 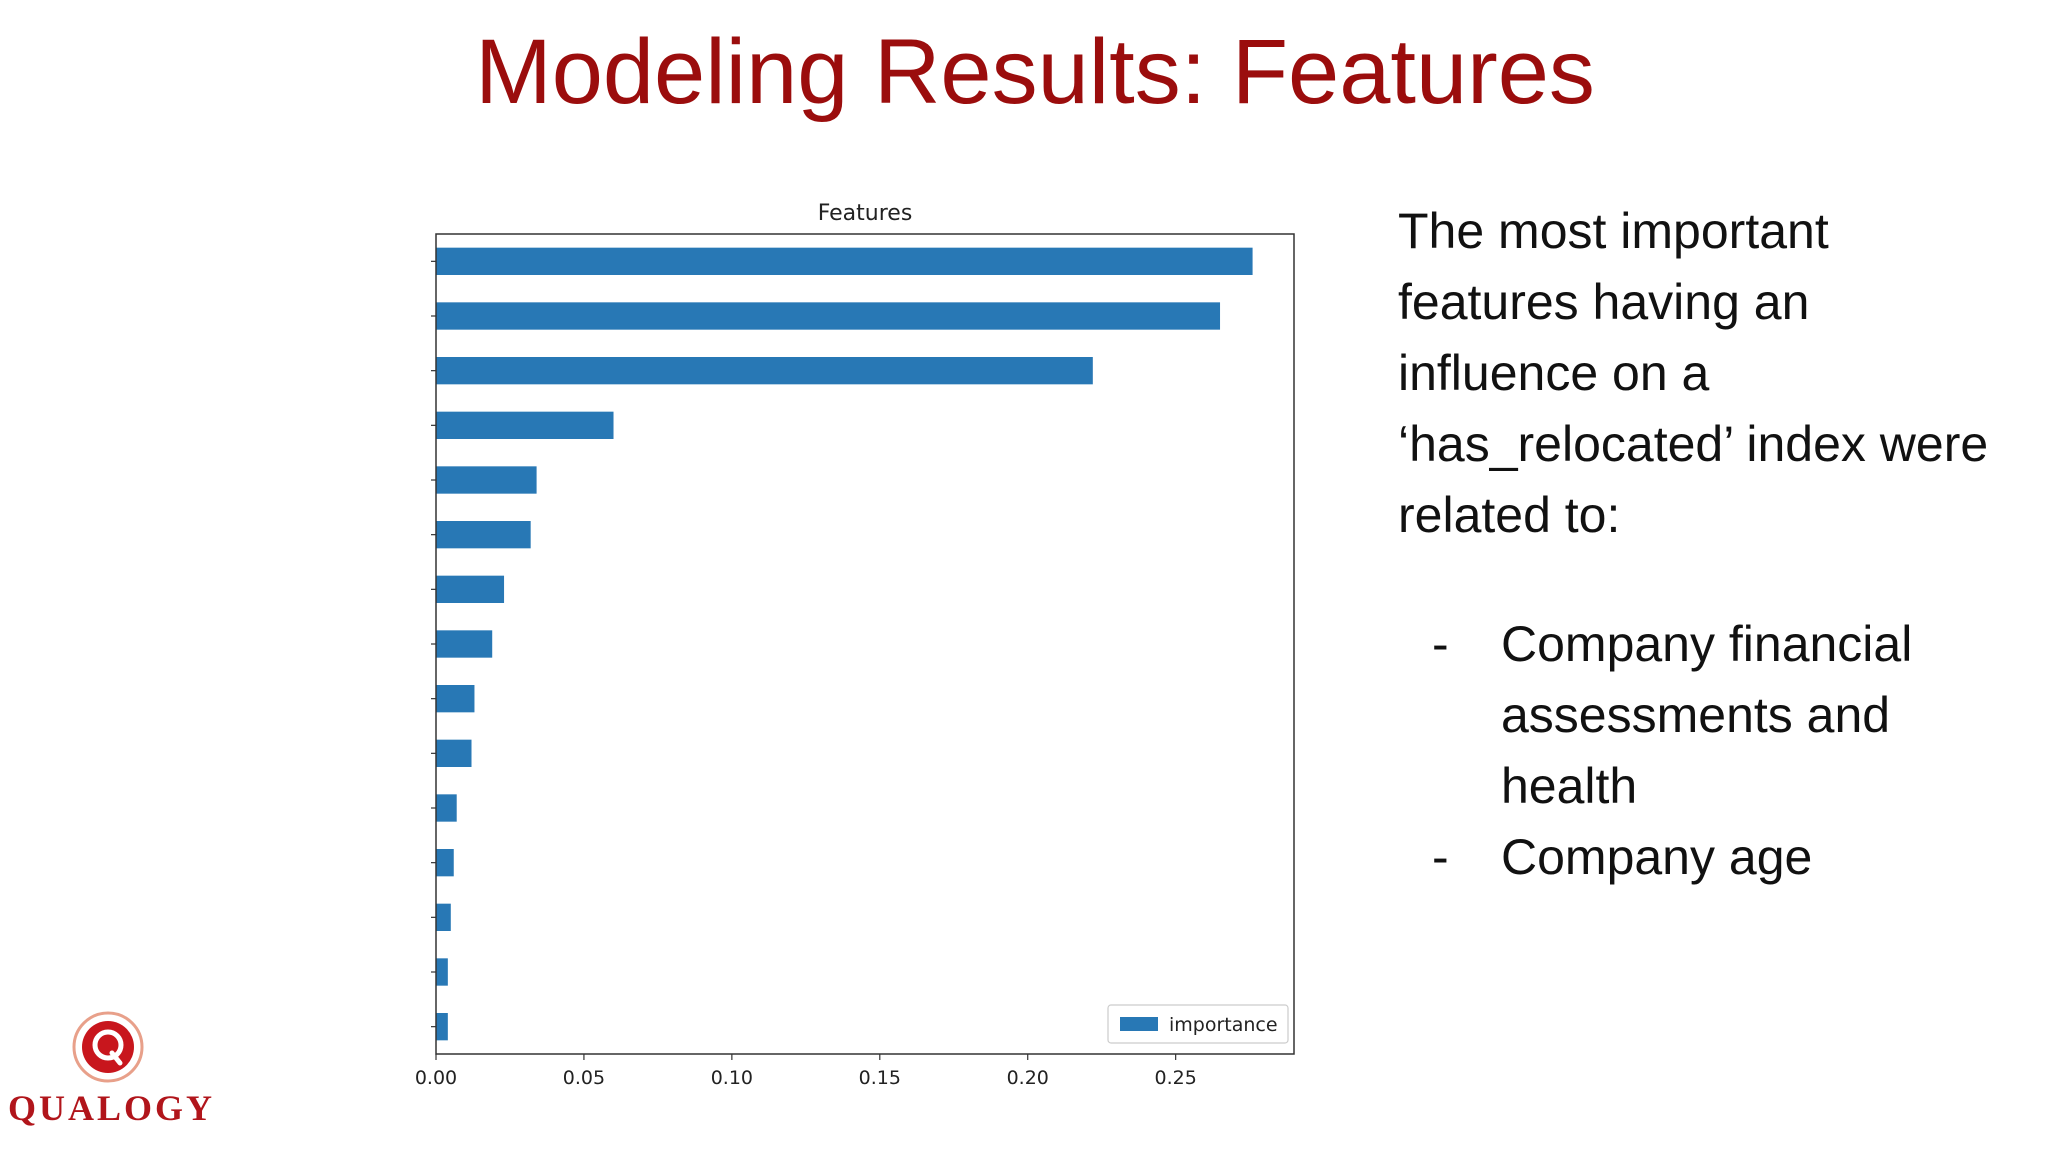 What do you see at coordinates (732, 1078) in the screenshot?
I see `x-tick-label: 0.10` at bounding box center [732, 1078].